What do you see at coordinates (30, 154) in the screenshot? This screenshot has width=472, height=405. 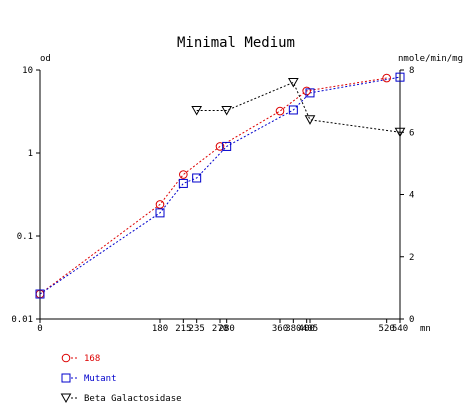 I see `y-tick-label: 1` at bounding box center [30, 154].